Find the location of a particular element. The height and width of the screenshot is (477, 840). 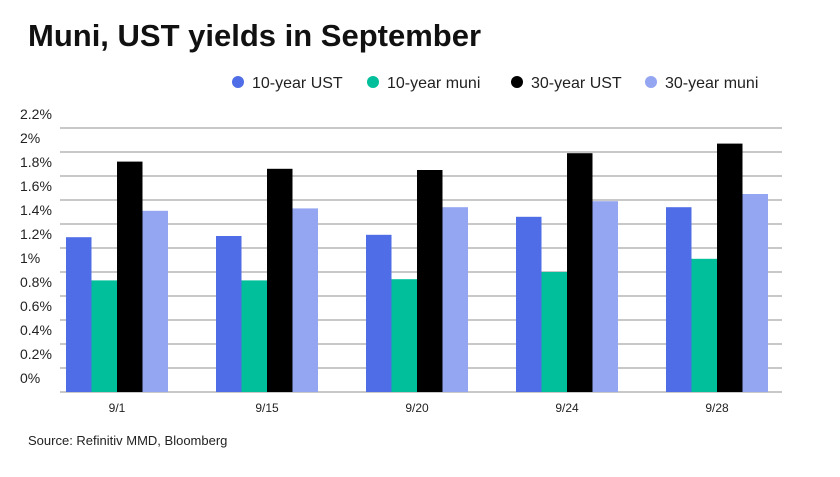

x-tick-label: 9/15 is located at coordinates (267, 408).